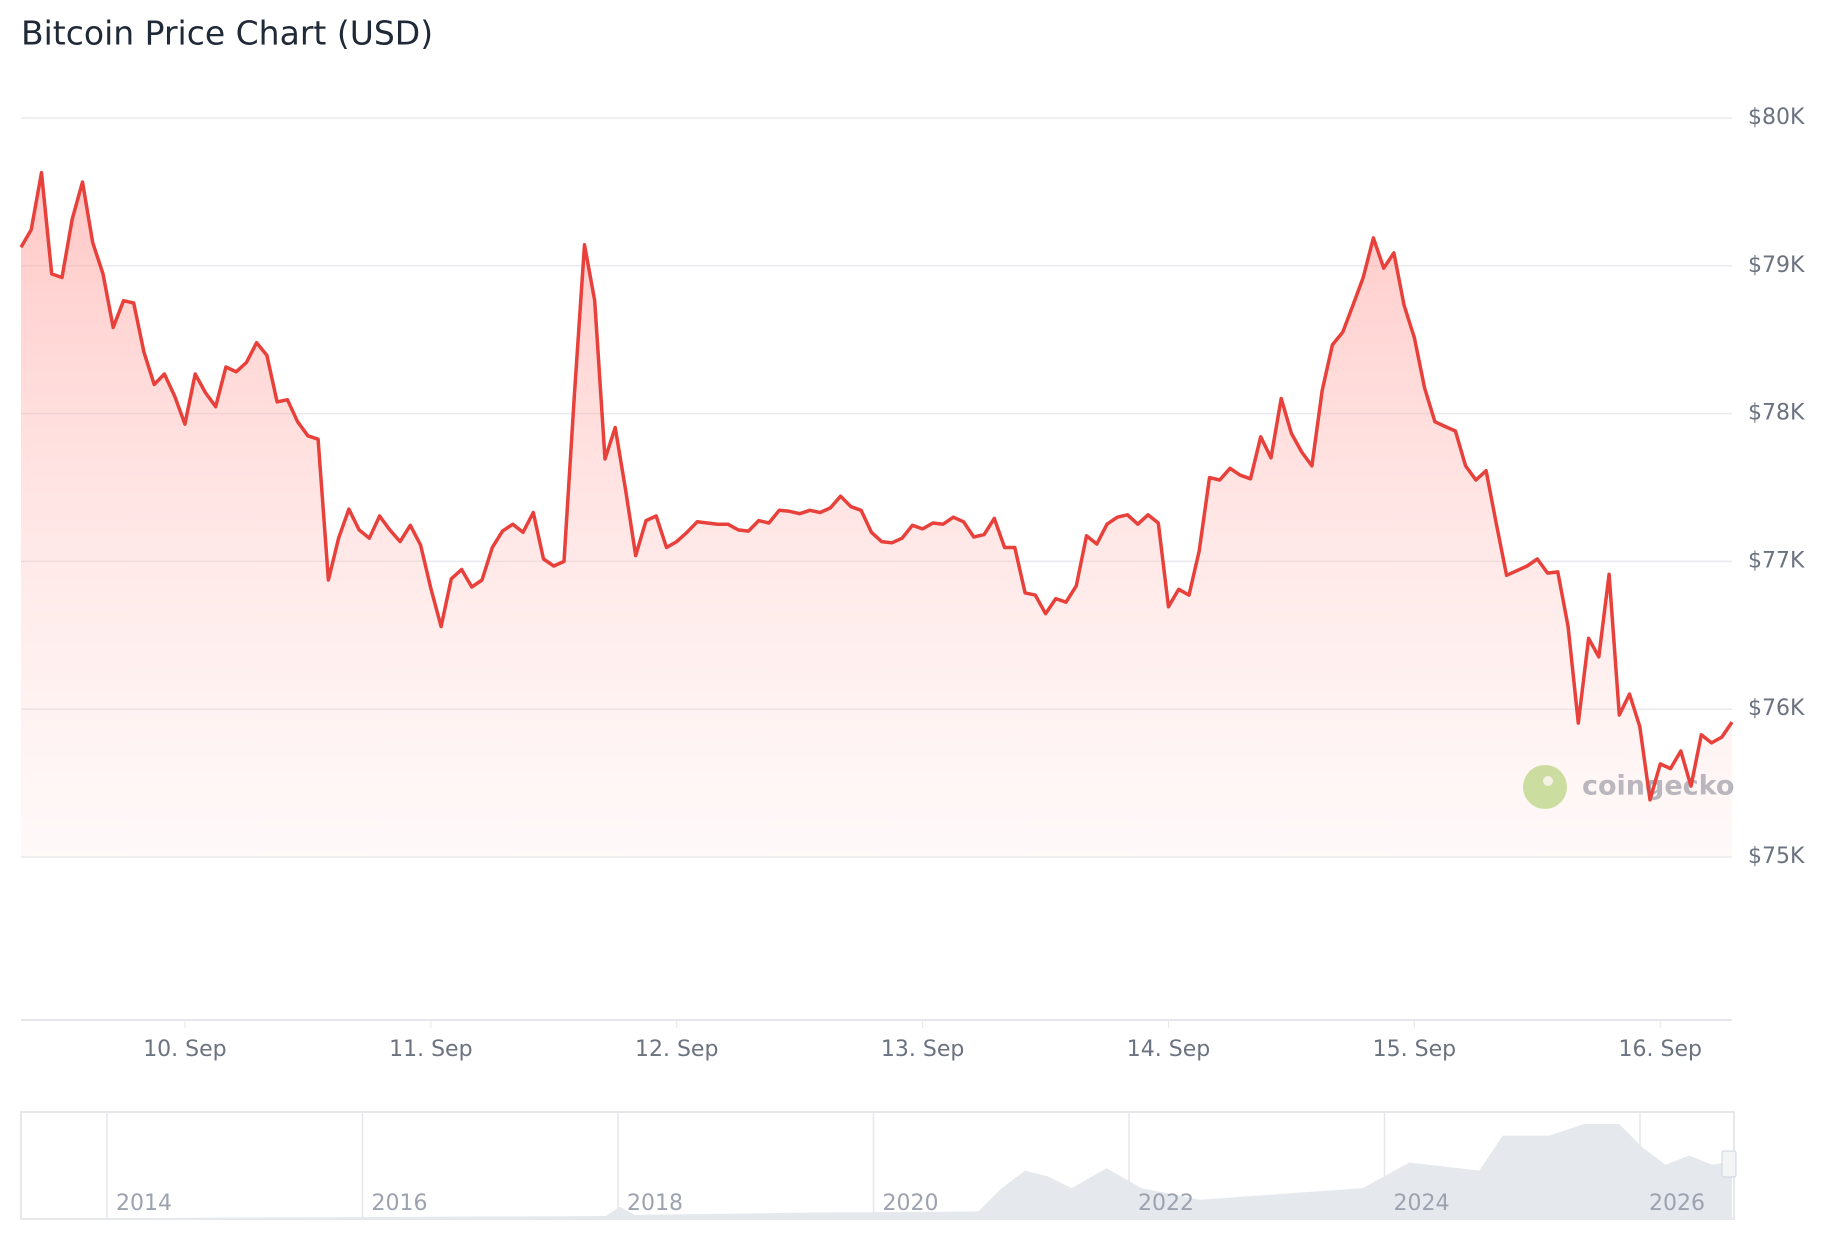 The image size is (1824, 1252). I want to click on navigator-label: 2014, so click(144, 1203).